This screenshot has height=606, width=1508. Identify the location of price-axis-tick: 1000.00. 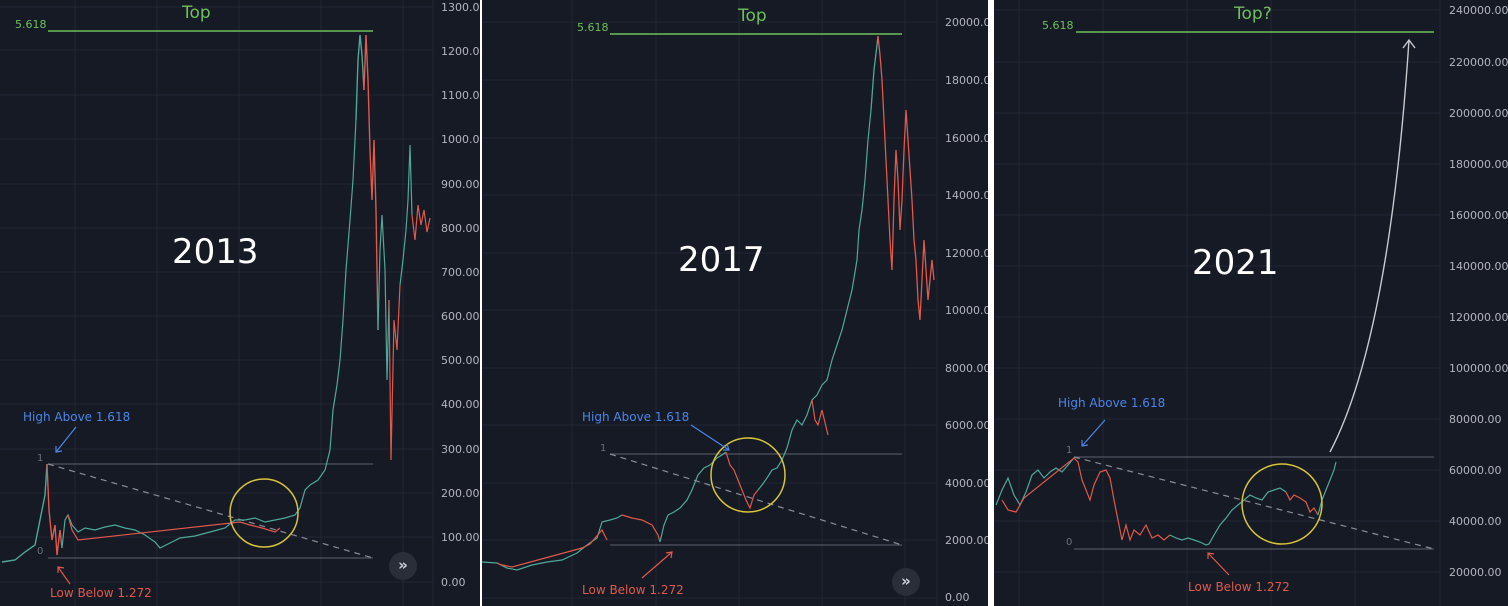
(460, 139).